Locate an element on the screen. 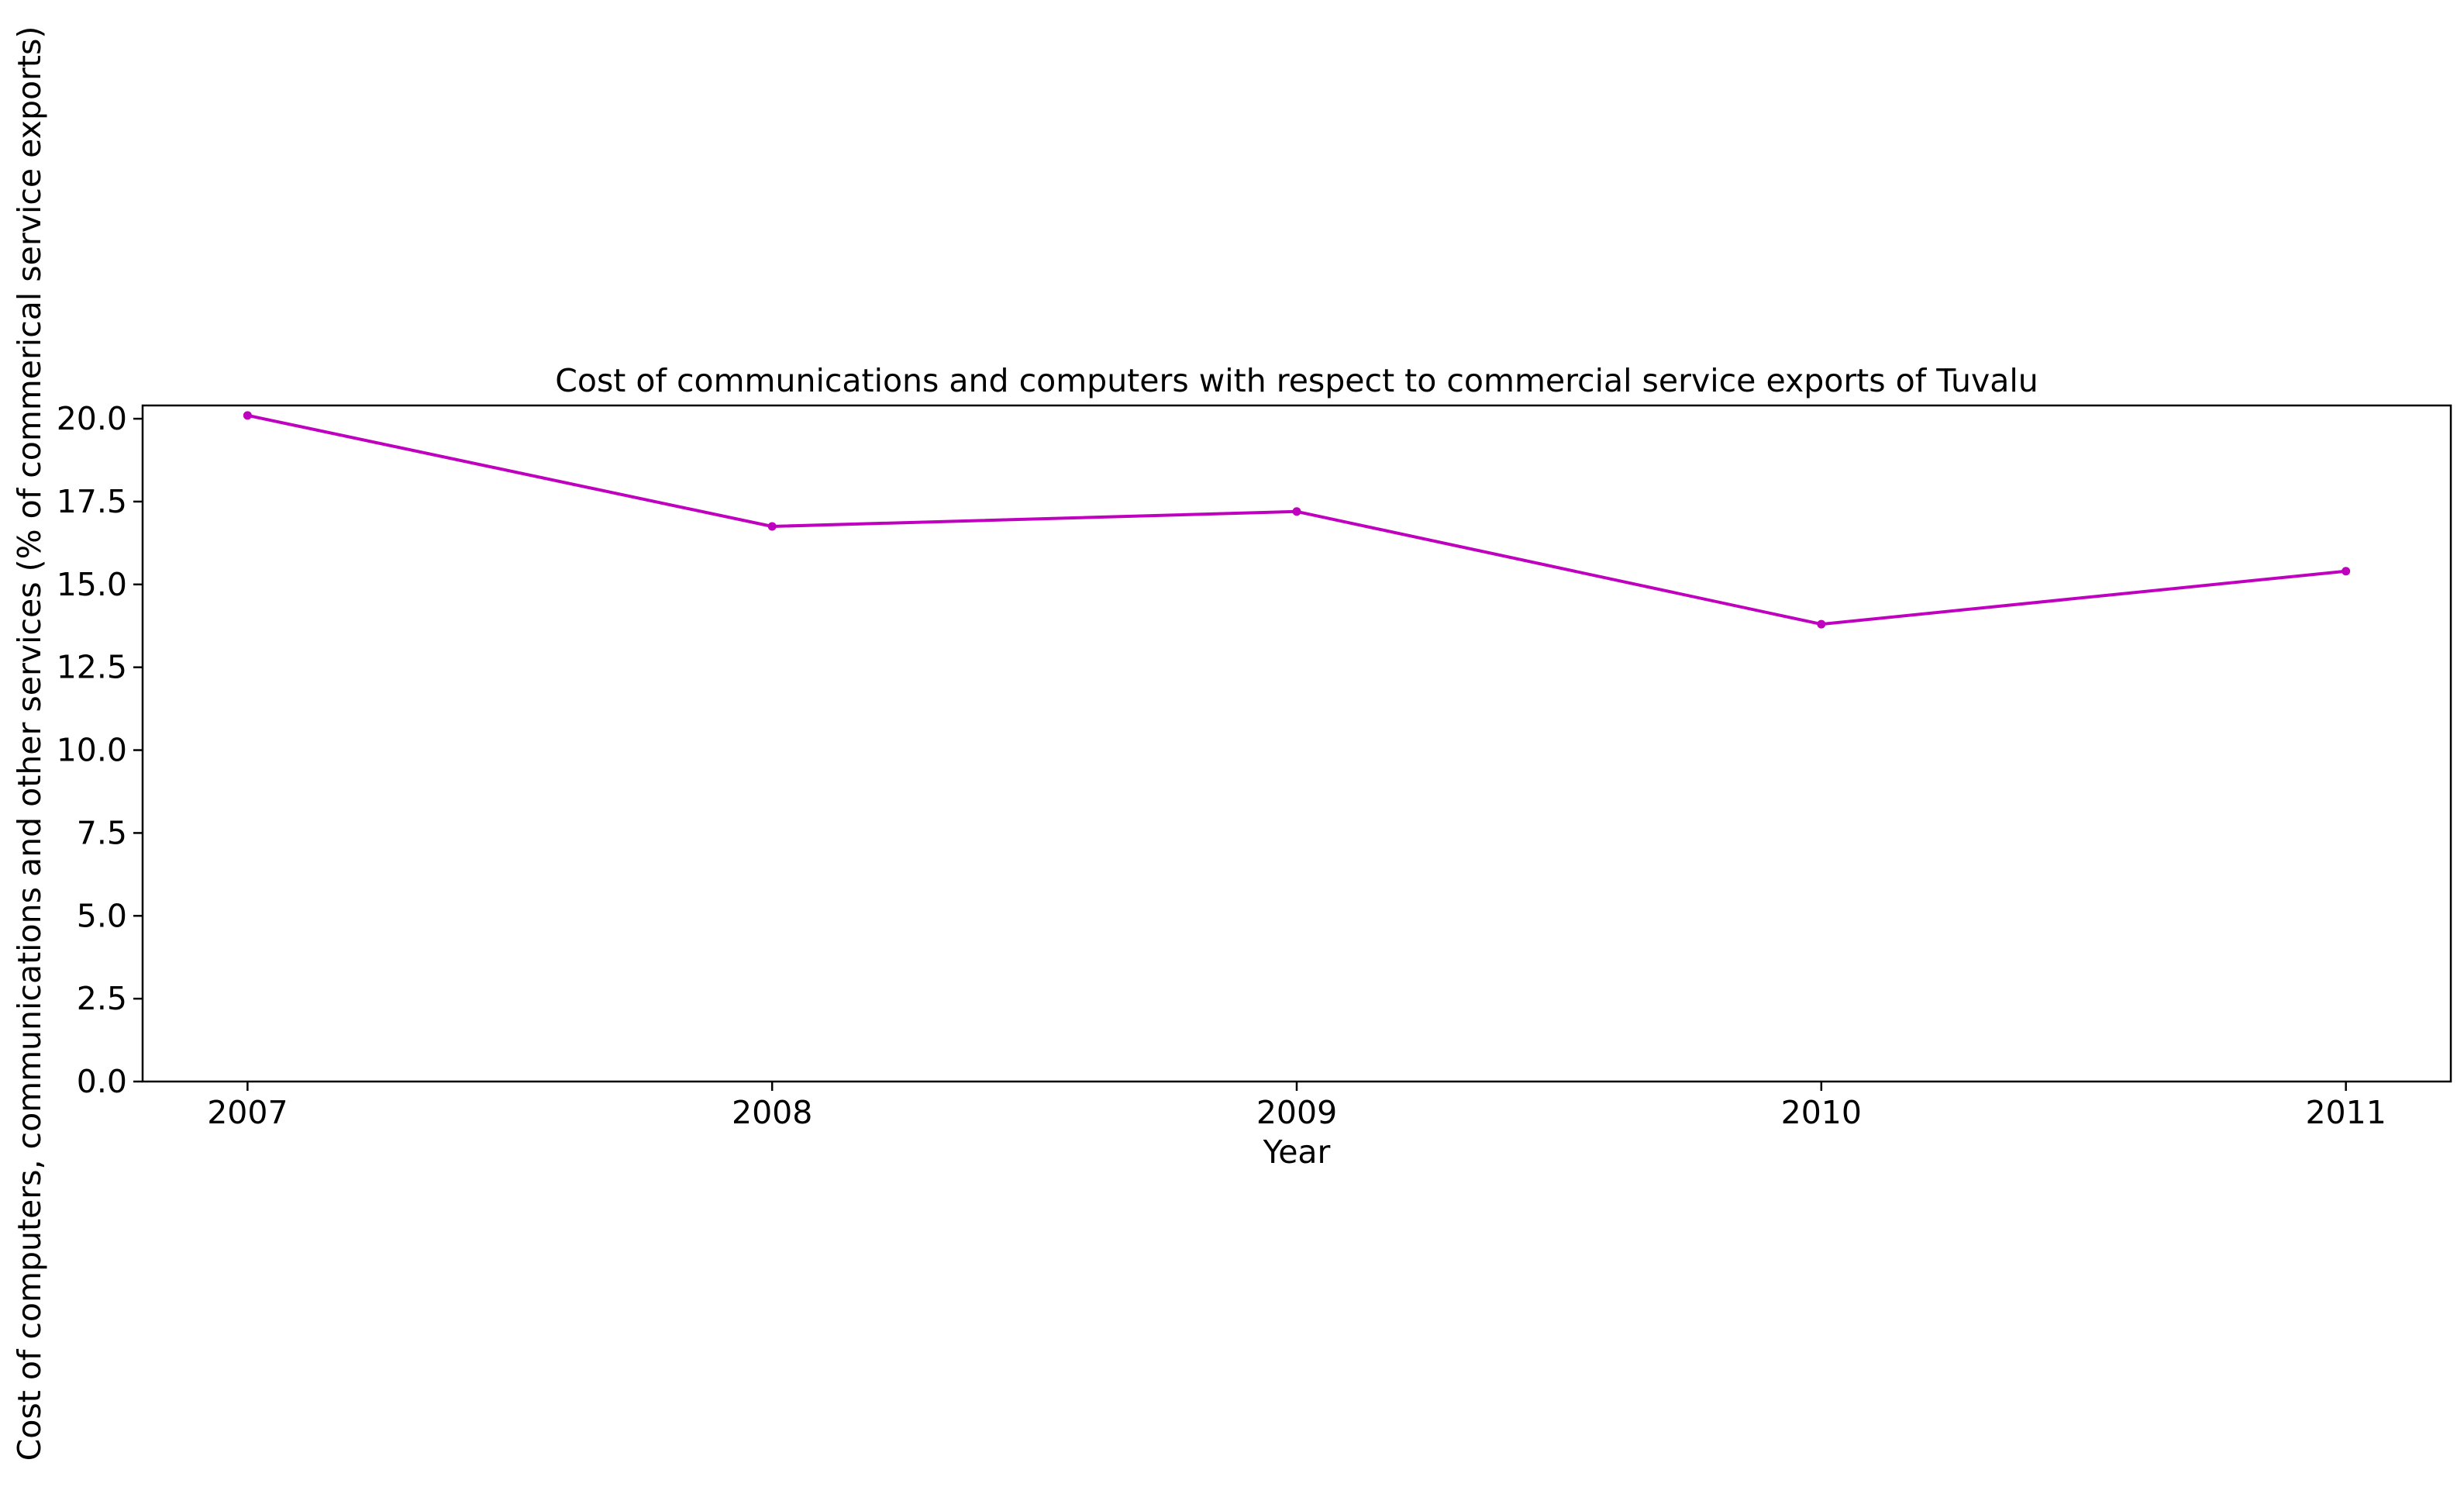 The width and height of the screenshot is (2464, 1487). y-tick-label: 0.0 is located at coordinates (102, 1081).